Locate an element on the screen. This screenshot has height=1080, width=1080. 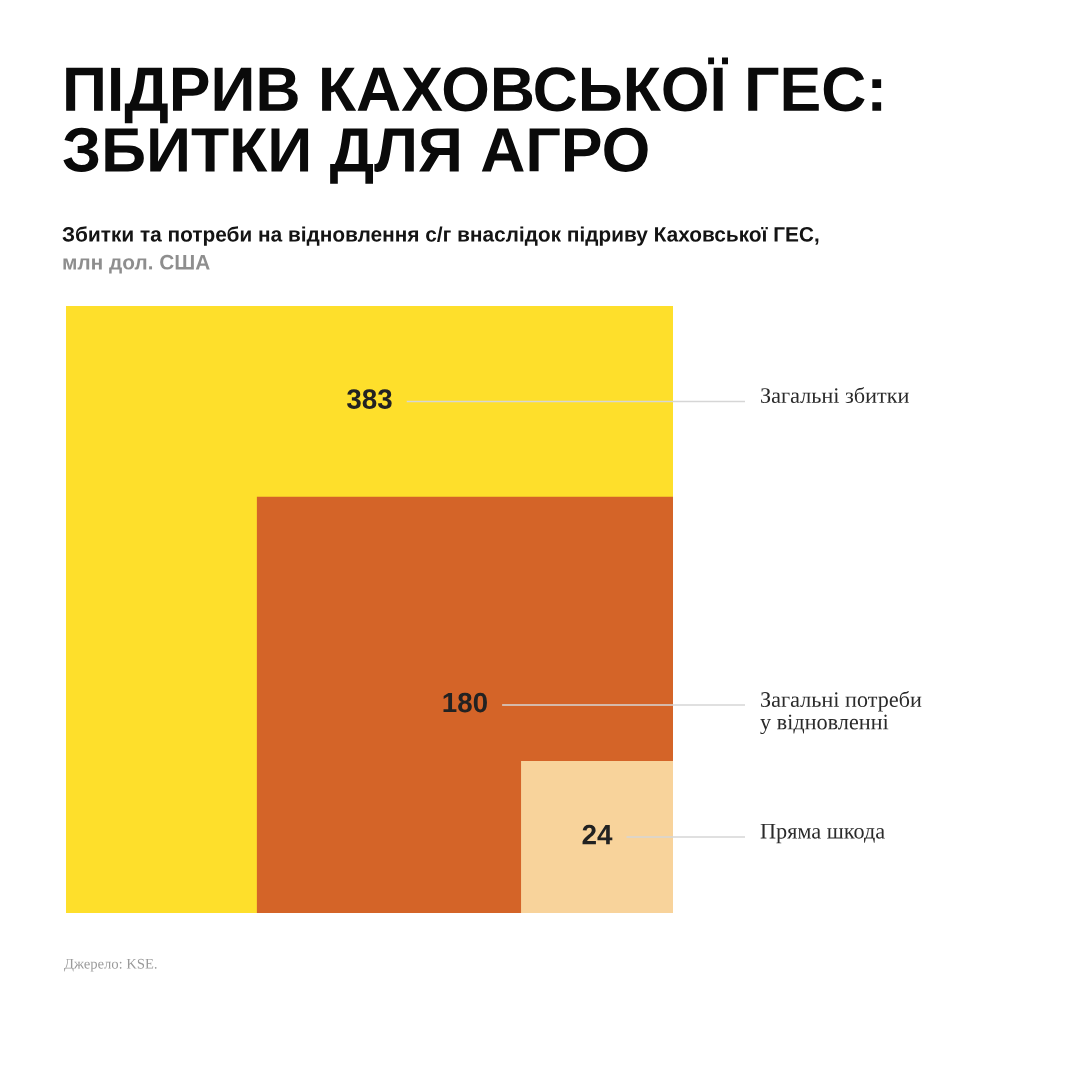
category-label: Загальні потреби у відновленні is located at coordinates (841, 712).